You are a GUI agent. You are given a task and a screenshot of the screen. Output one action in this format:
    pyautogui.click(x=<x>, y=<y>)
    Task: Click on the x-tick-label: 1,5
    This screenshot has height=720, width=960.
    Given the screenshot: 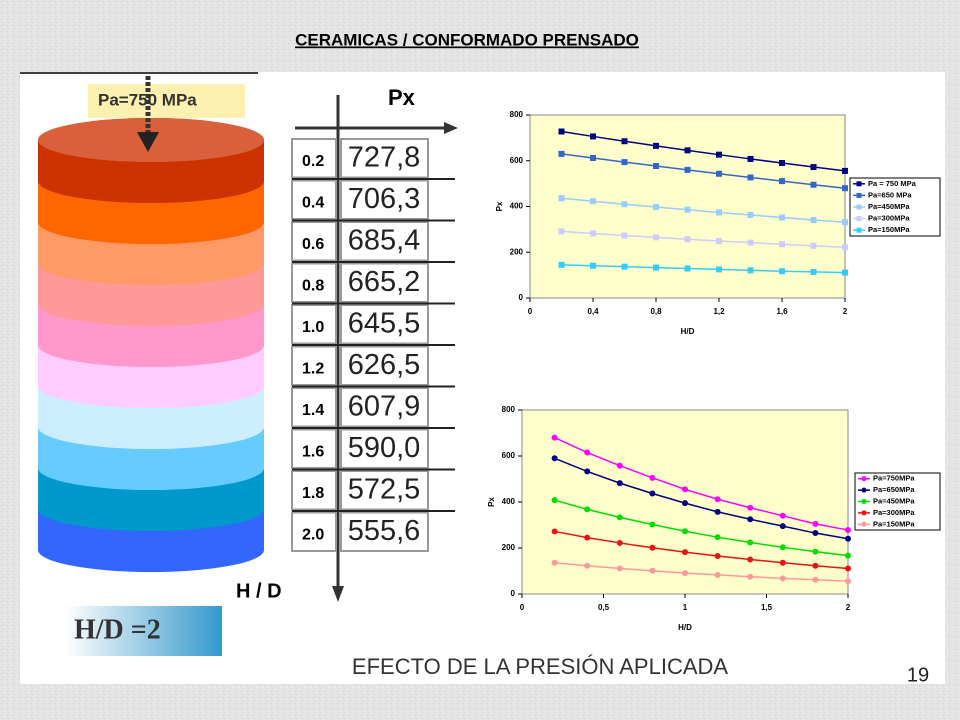 What is the action you would take?
    pyautogui.click(x=767, y=607)
    